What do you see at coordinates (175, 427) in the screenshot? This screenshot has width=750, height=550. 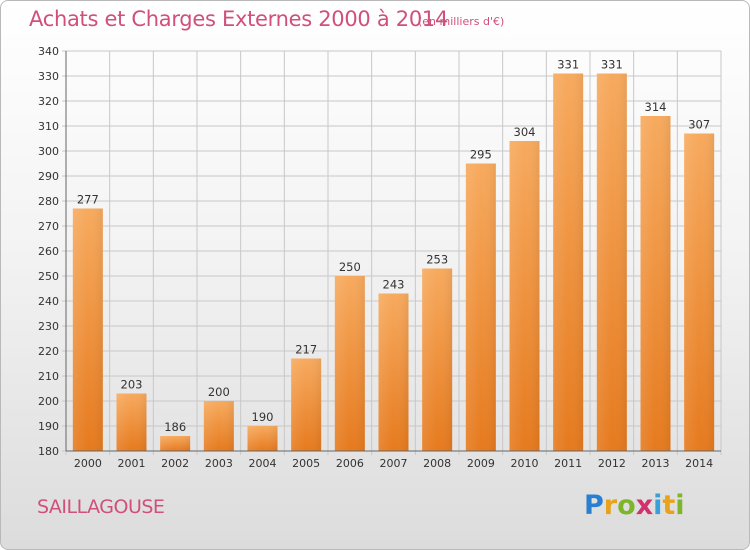 I see `value-label: 186` at bounding box center [175, 427].